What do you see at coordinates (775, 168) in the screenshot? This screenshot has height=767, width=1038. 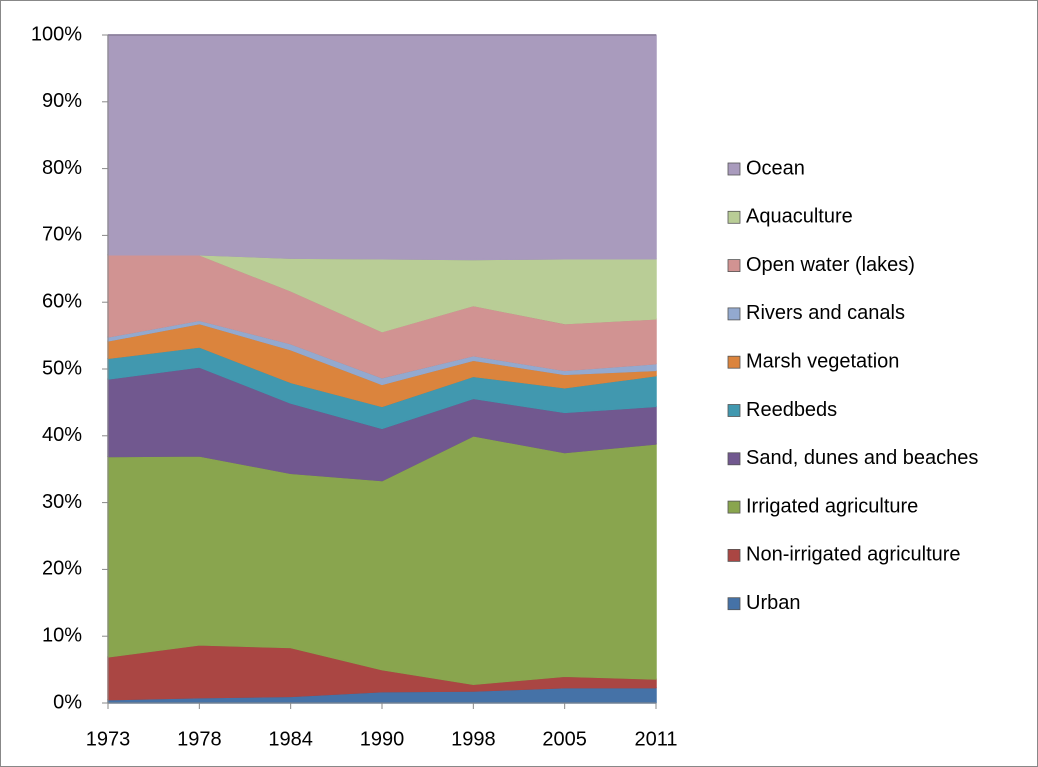 I see `legend-label: Ocean` at bounding box center [775, 168].